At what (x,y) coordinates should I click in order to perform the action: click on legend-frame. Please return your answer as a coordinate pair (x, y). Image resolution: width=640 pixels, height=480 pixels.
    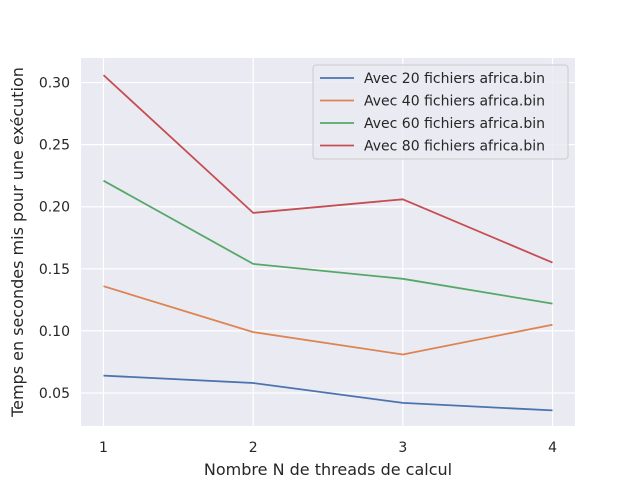
    Looking at the image, I should click on (440, 112).